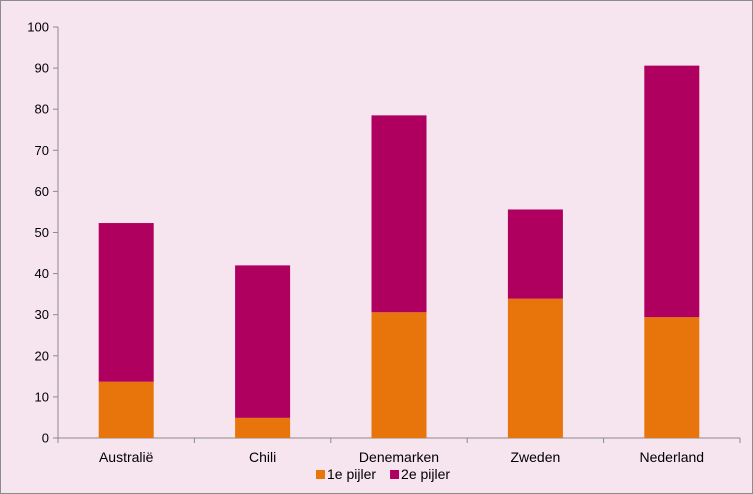 This screenshot has height=494, width=753. I want to click on y-tick-label: 50, so click(42, 232).